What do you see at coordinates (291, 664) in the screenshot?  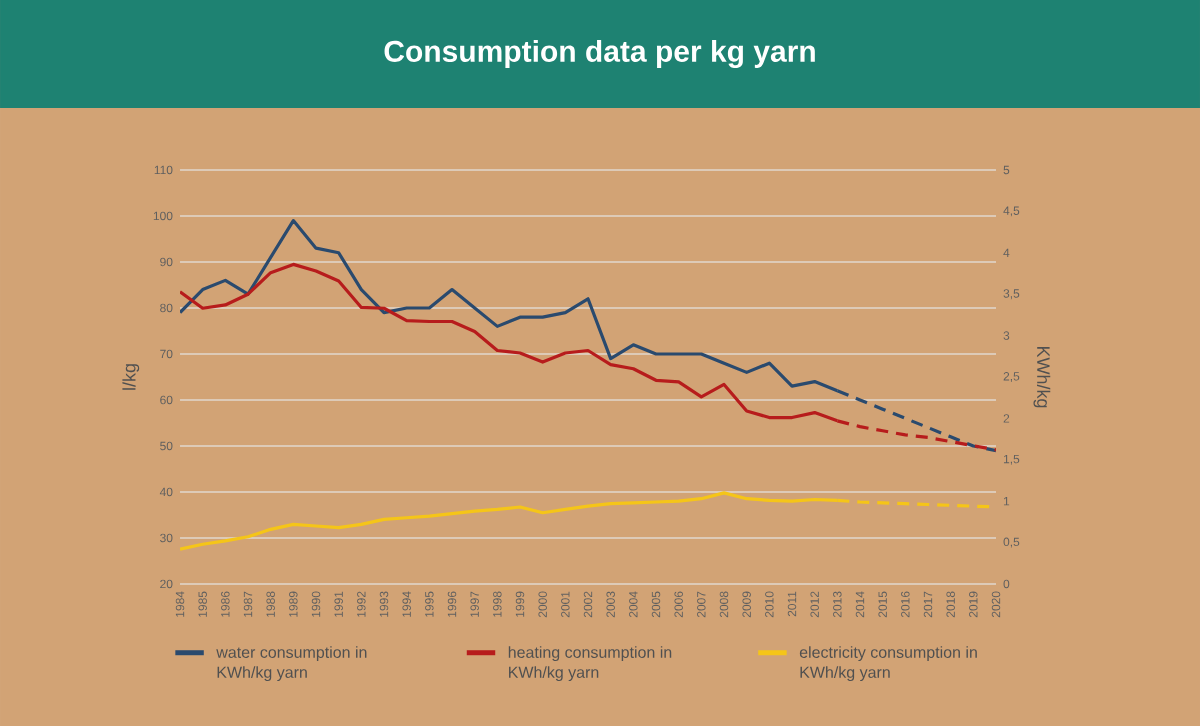 I see `legend-label: water consumption in KWh/kg yarn` at bounding box center [291, 664].